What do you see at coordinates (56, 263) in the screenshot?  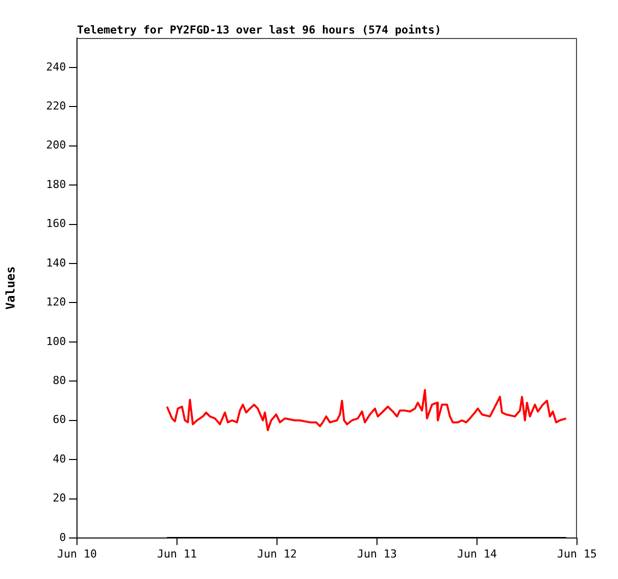 I see `y-tick-label: 140` at bounding box center [56, 263].